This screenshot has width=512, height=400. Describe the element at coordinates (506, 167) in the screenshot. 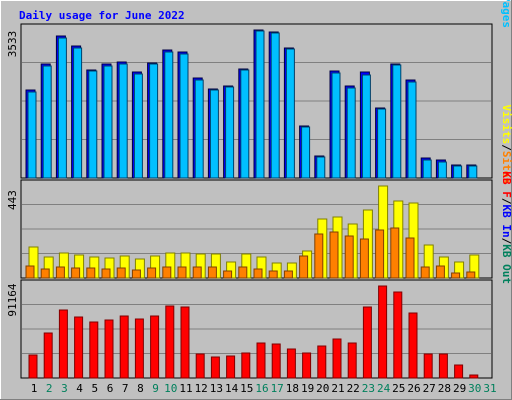

I see `legend-item: Sites` at that location.